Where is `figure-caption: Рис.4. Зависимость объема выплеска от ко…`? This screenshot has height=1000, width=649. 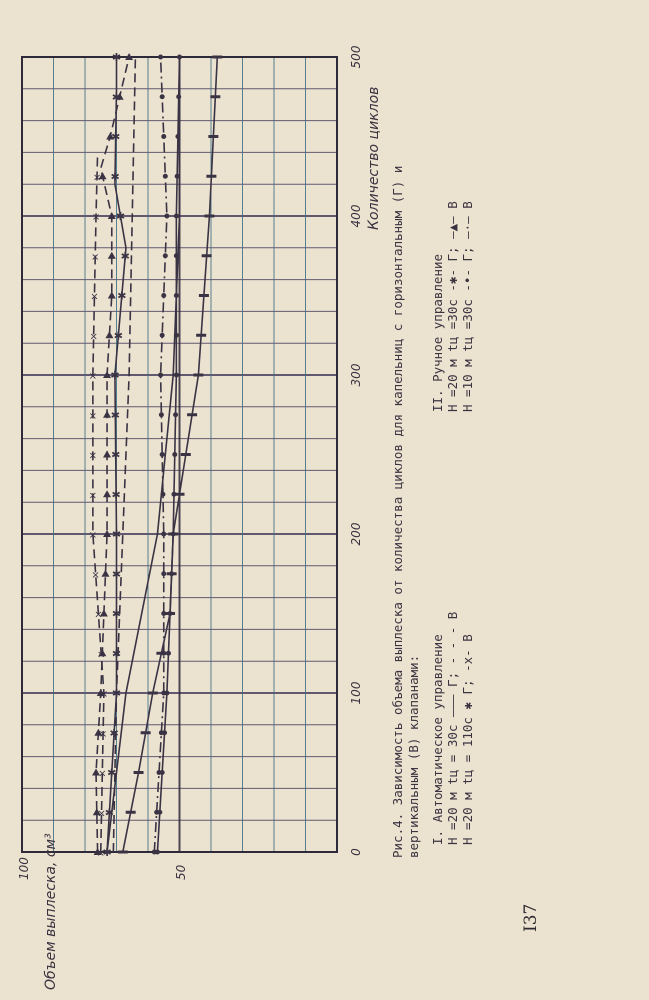
figure-caption: Рис.4. Зависимость объема выплеска от ко… is located at coordinates (432, 512).